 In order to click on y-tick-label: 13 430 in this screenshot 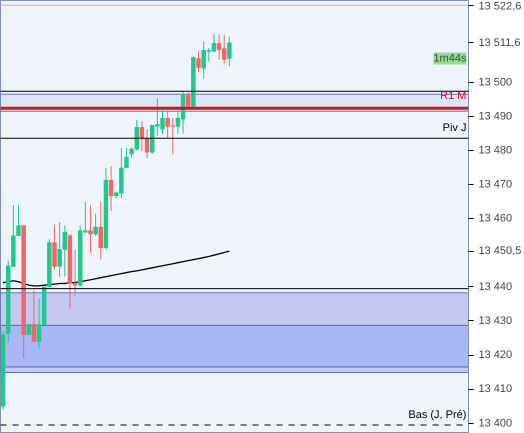, I will do `click(495, 320)`.